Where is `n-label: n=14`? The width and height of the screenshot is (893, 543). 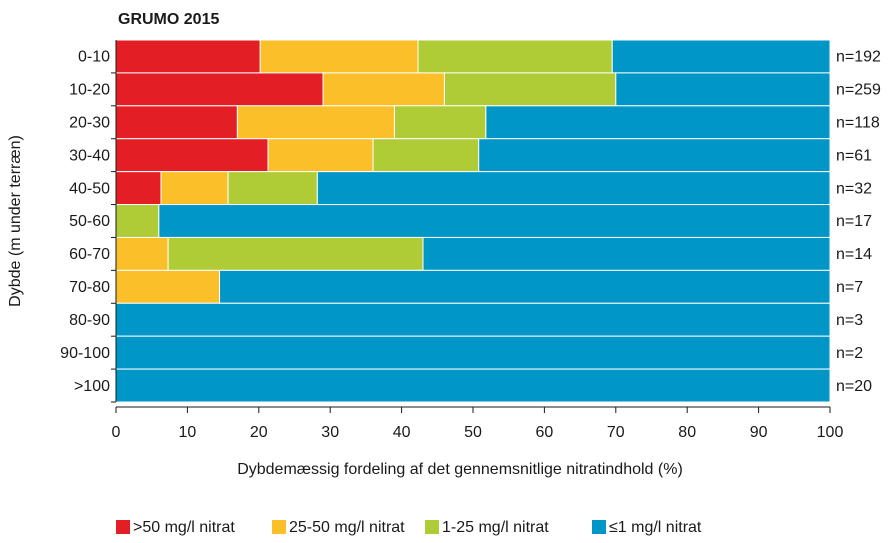 n-label: n=14 is located at coordinates (854, 254).